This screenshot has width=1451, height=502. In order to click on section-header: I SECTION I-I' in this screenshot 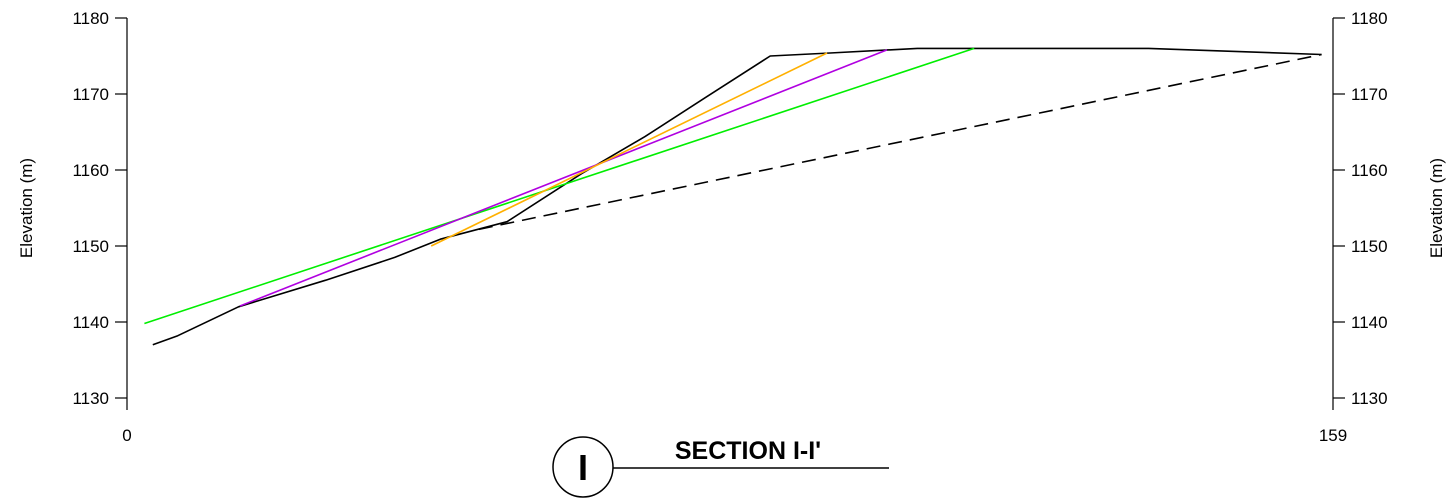, I will do `click(720, 467)`.